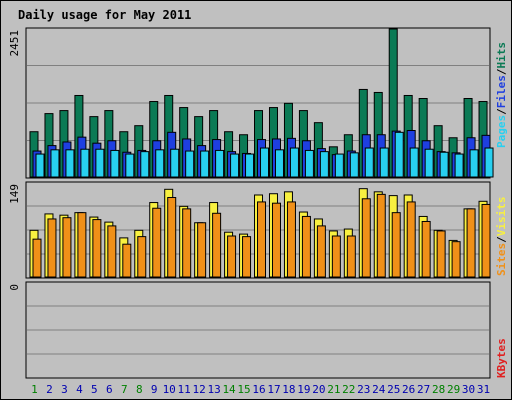 Image resolution: width=512 pixels, height=400 pixels. I want to click on y-tick-label-kbytes: 0, so click(14, 287).